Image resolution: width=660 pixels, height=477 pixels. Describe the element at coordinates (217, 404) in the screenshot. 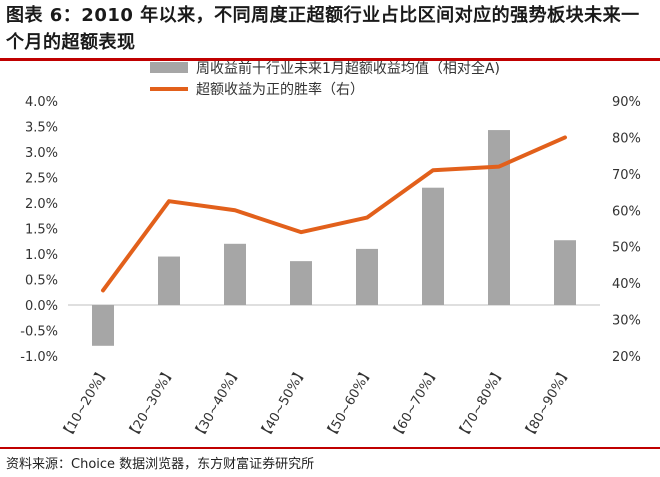

I see `x-tick-label: 【30~40%】` at that location.